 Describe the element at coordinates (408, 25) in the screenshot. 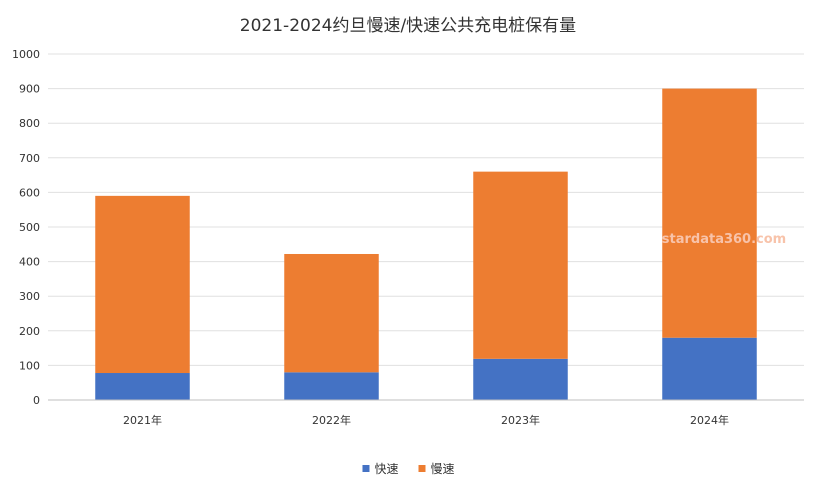

I see `chart-title: 2021-2024约旦慢速/快速公共充电桩保有量` at that location.